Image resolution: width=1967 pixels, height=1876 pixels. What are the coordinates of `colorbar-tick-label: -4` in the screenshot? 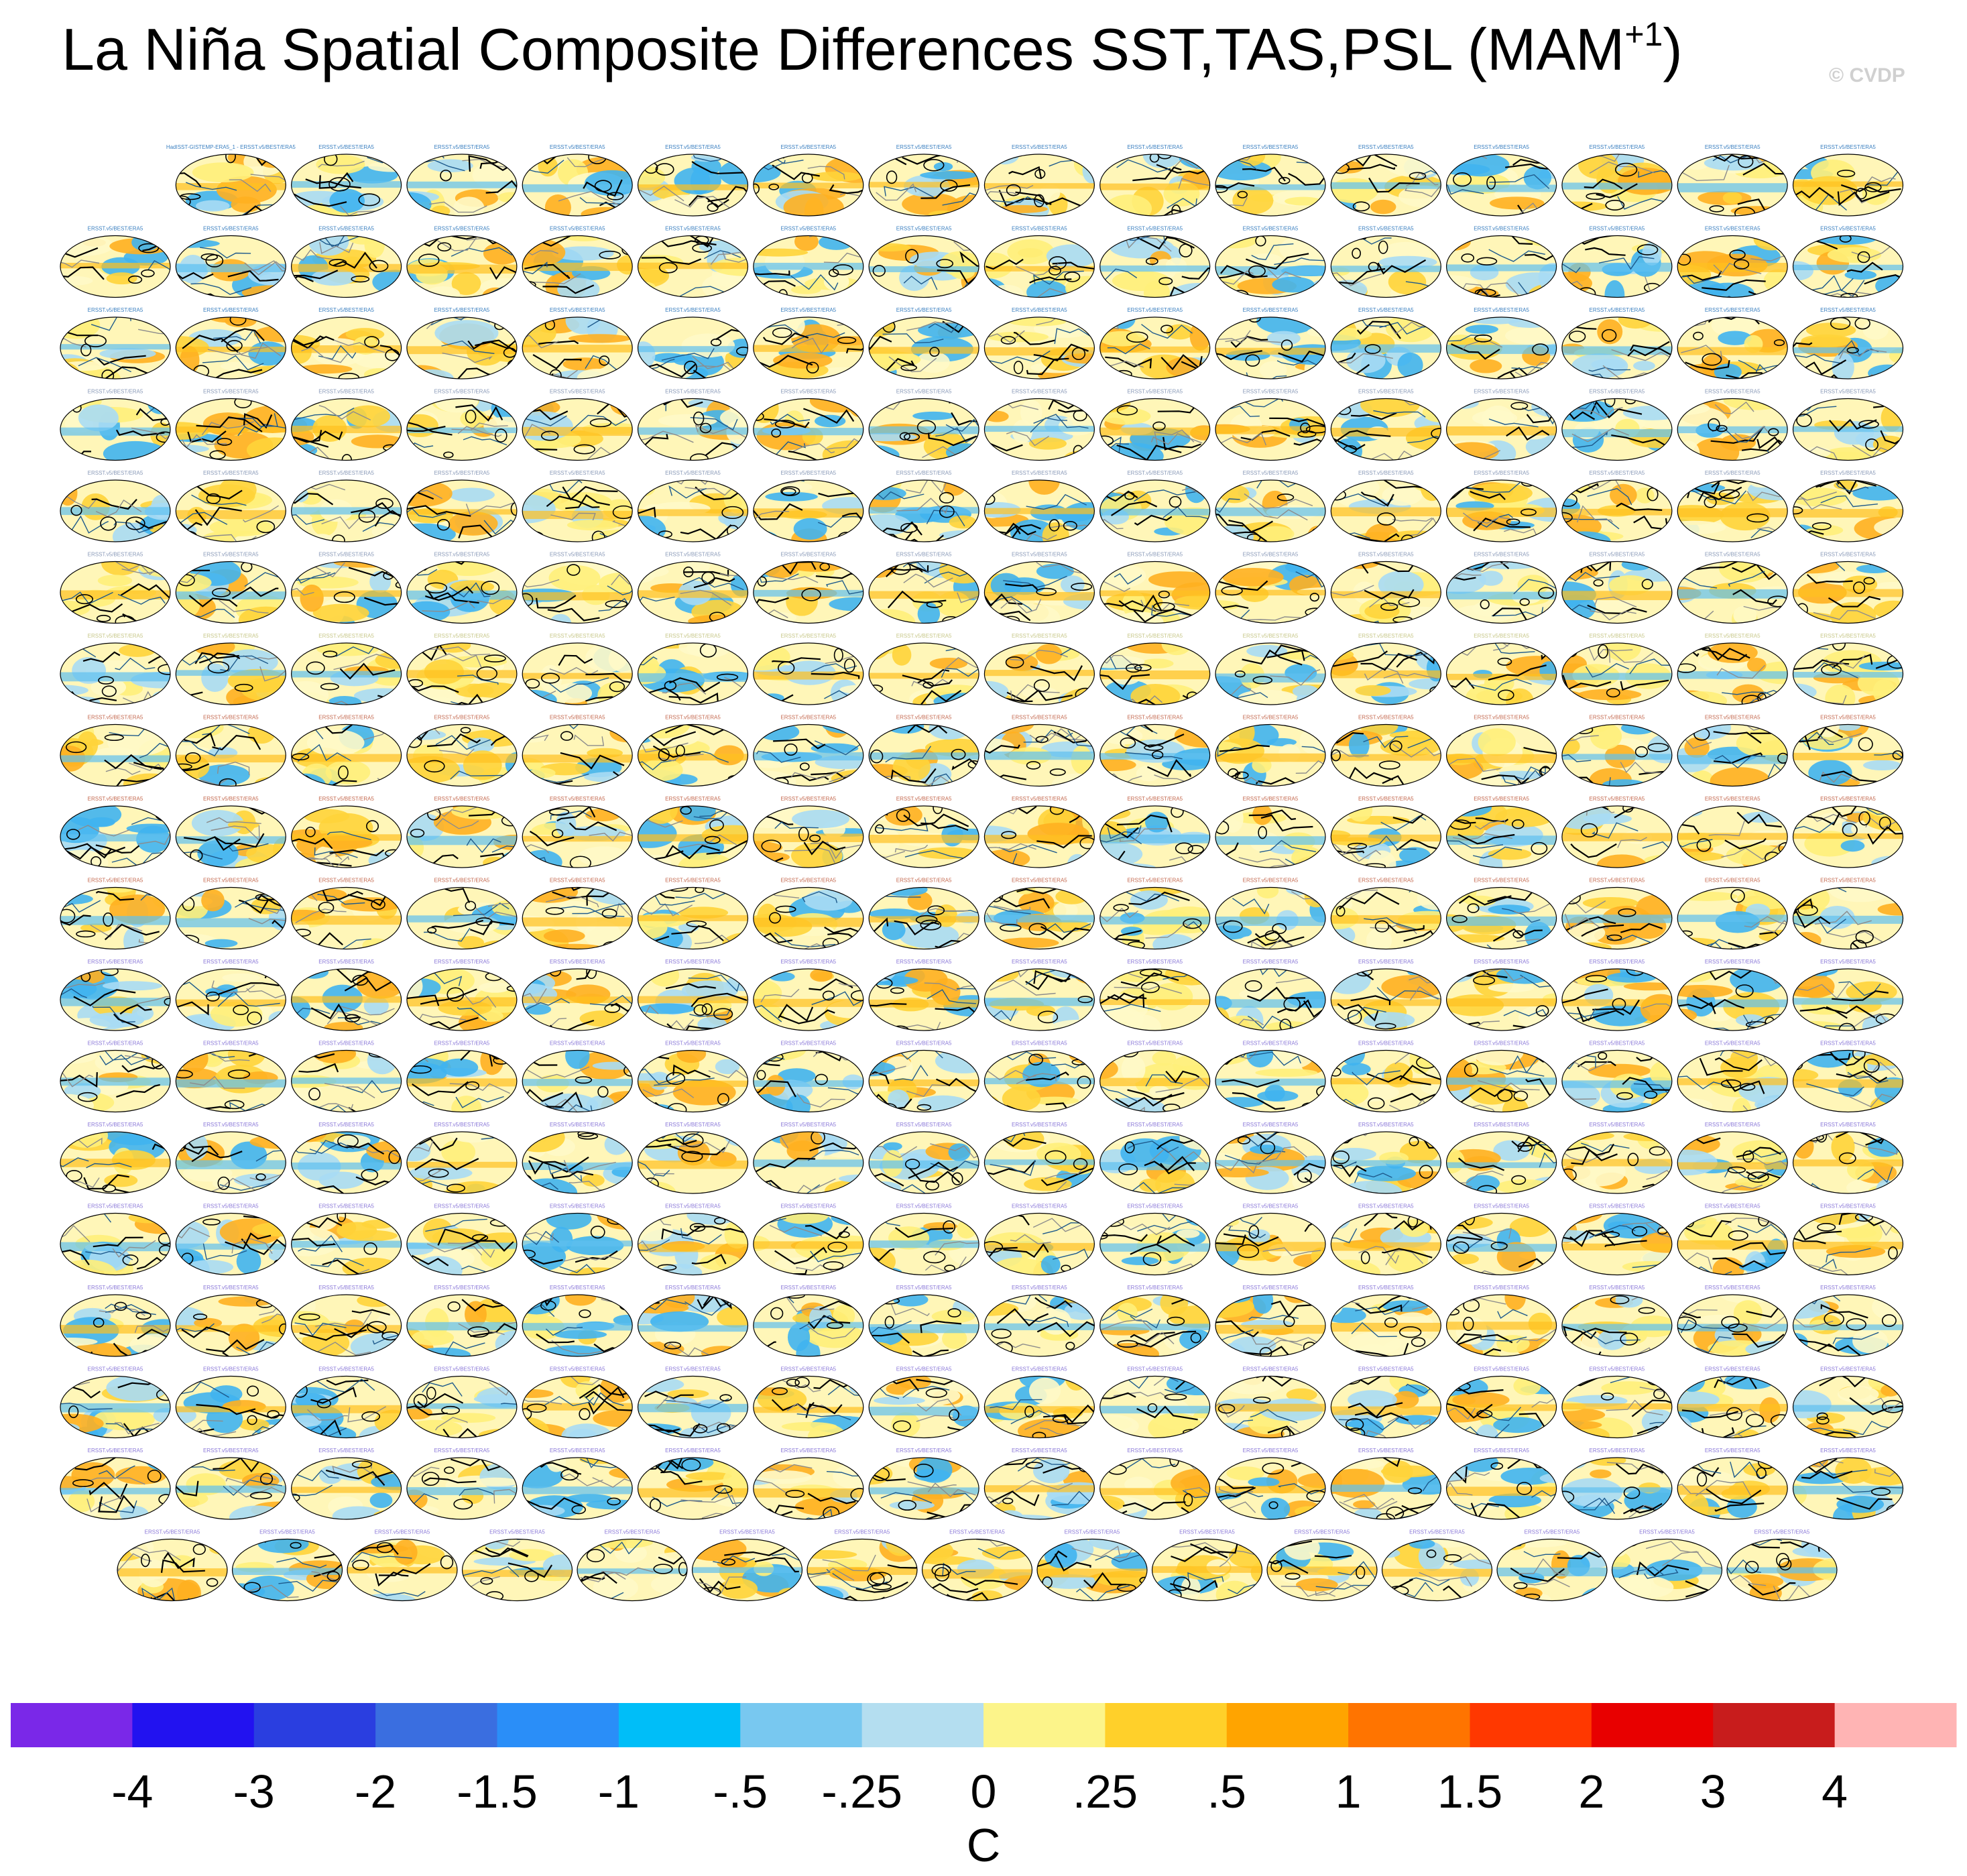 It's located at (132, 1791).